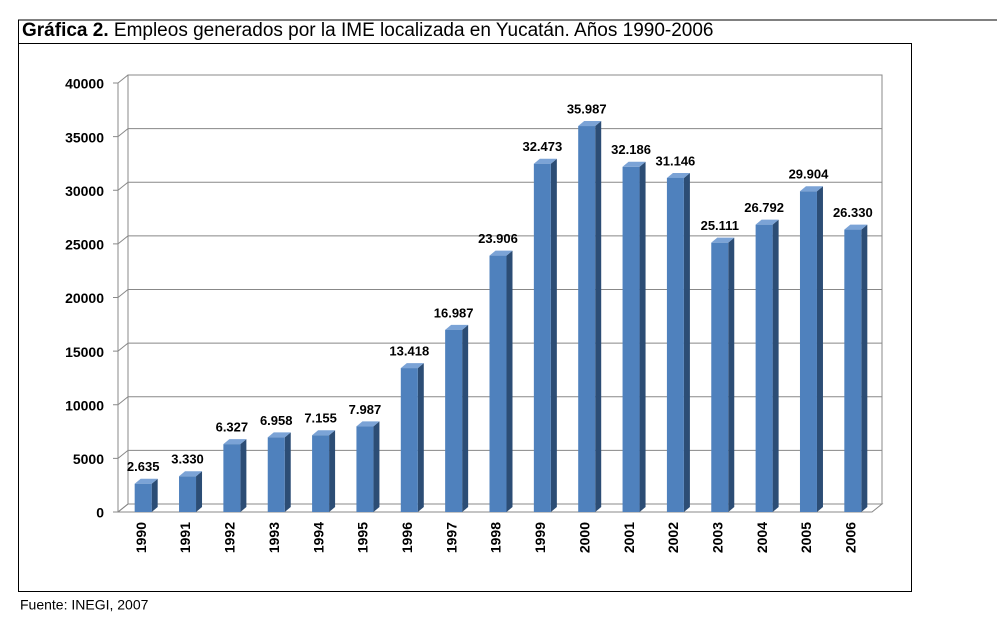  I want to click on value-label: 7.155, so click(320, 418).